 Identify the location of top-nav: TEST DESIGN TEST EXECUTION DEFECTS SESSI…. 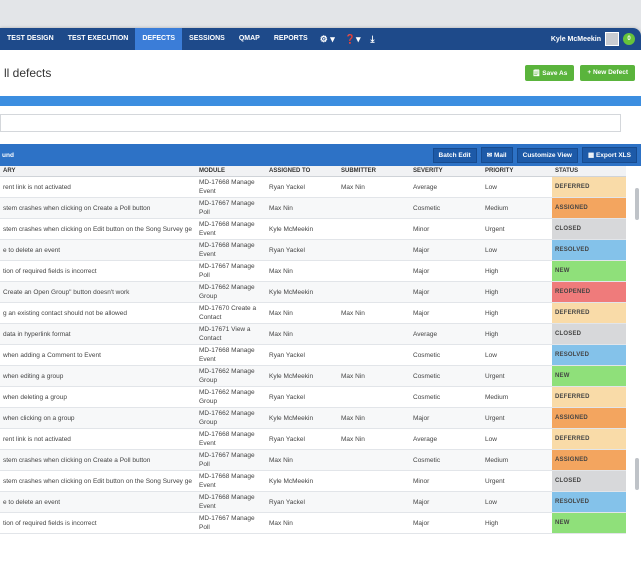
(320, 39).